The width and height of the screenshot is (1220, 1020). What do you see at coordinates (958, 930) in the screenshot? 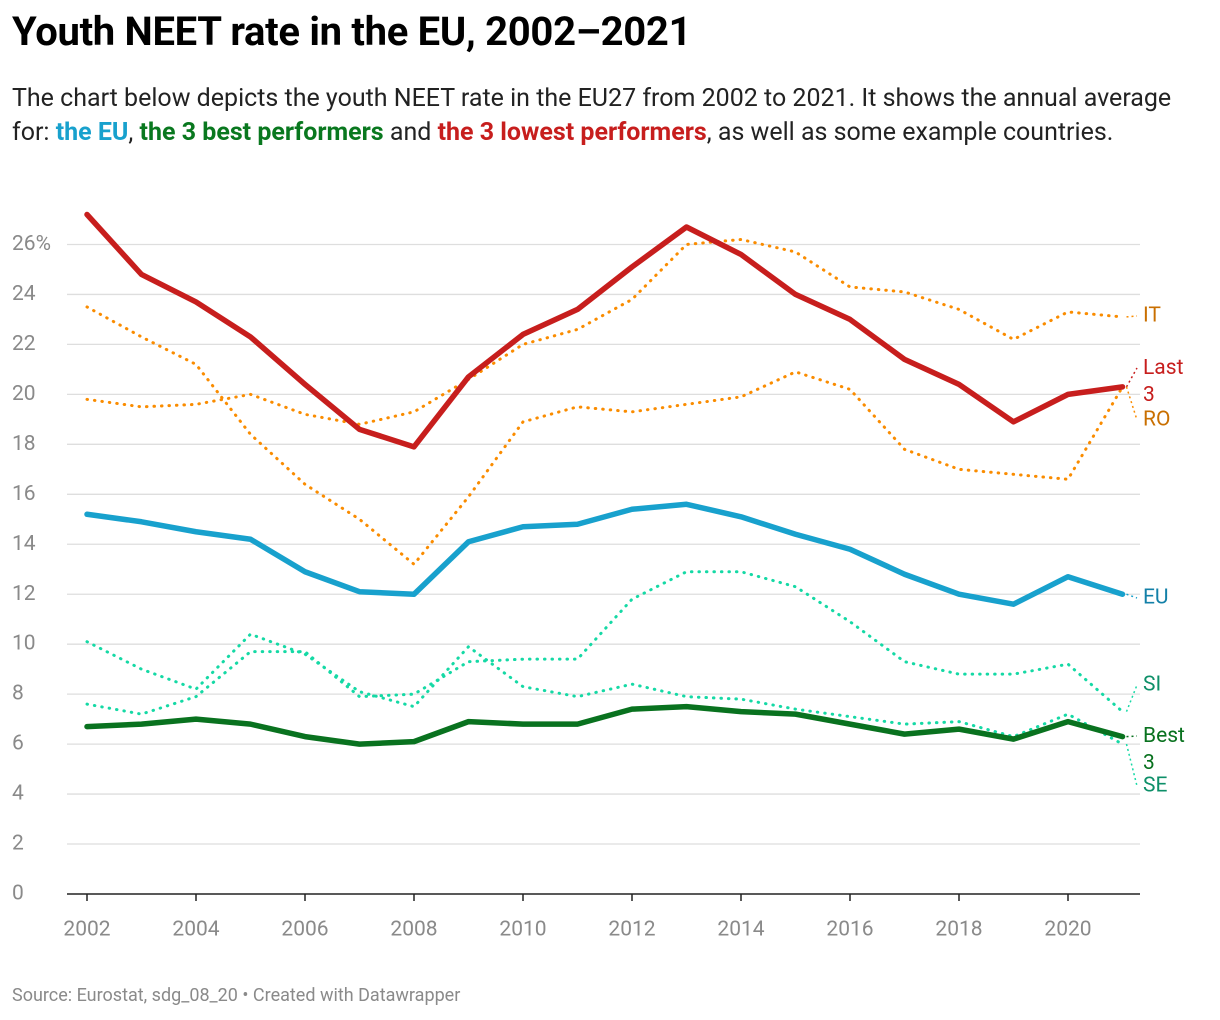
I see `x-tick-label: 2018` at bounding box center [958, 930].